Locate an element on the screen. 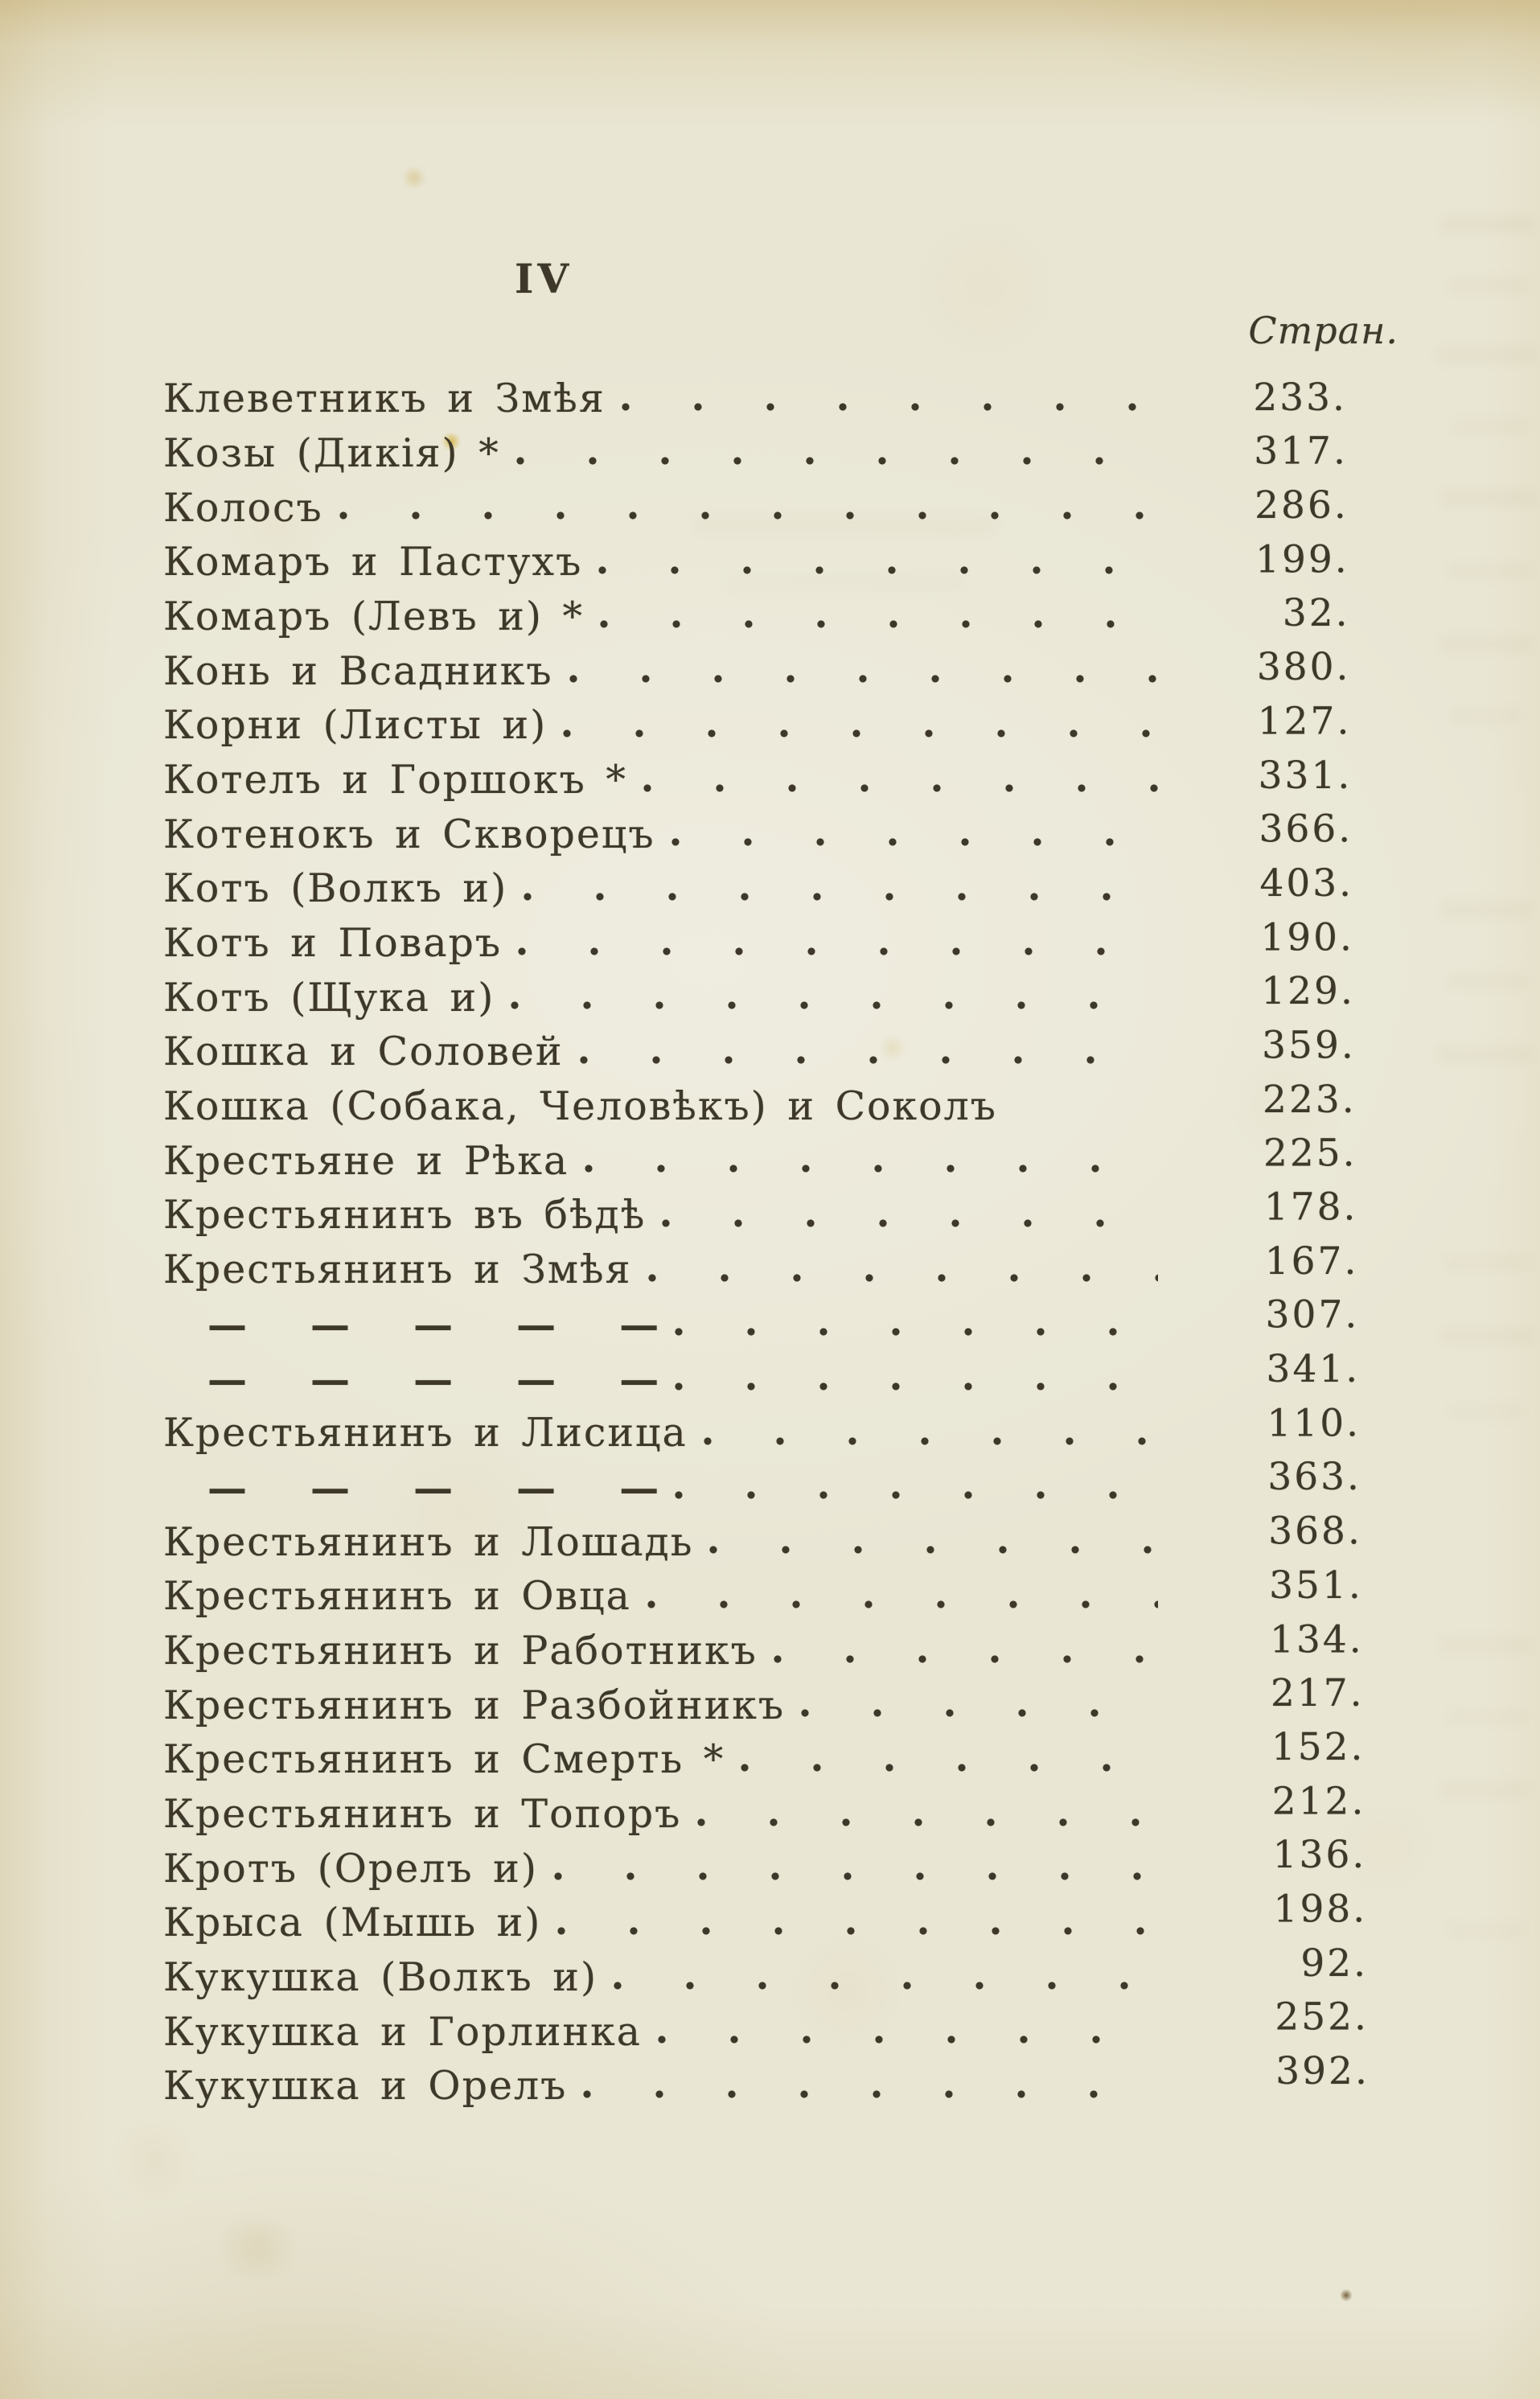 The image size is (1540, 2399). toc-entry: Крестьянинъ и Разбойникъ 217. is located at coordinates (762, 1697).